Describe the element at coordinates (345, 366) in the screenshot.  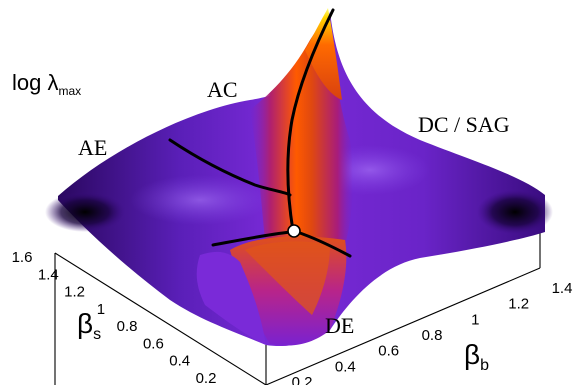
I see `x-tick-label: 0.4` at that location.